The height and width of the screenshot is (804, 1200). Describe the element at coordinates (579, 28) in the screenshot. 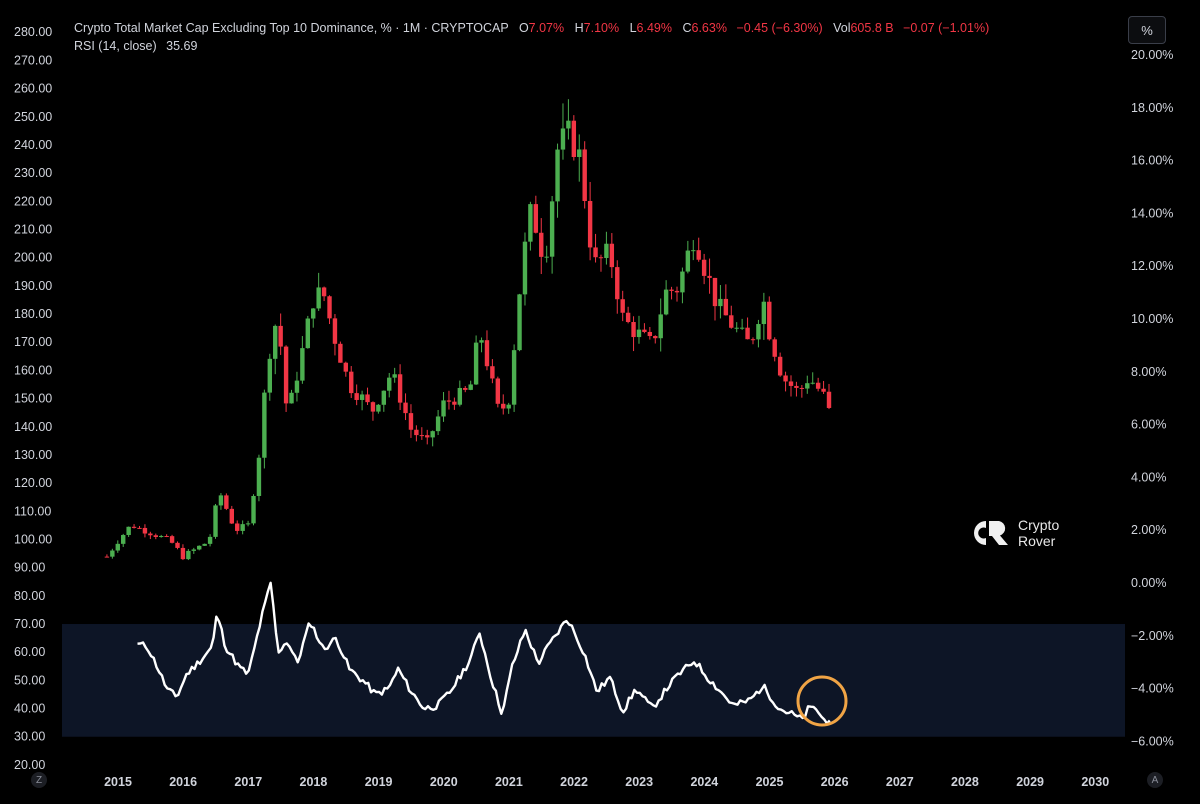

I see `high-label: H` at that location.